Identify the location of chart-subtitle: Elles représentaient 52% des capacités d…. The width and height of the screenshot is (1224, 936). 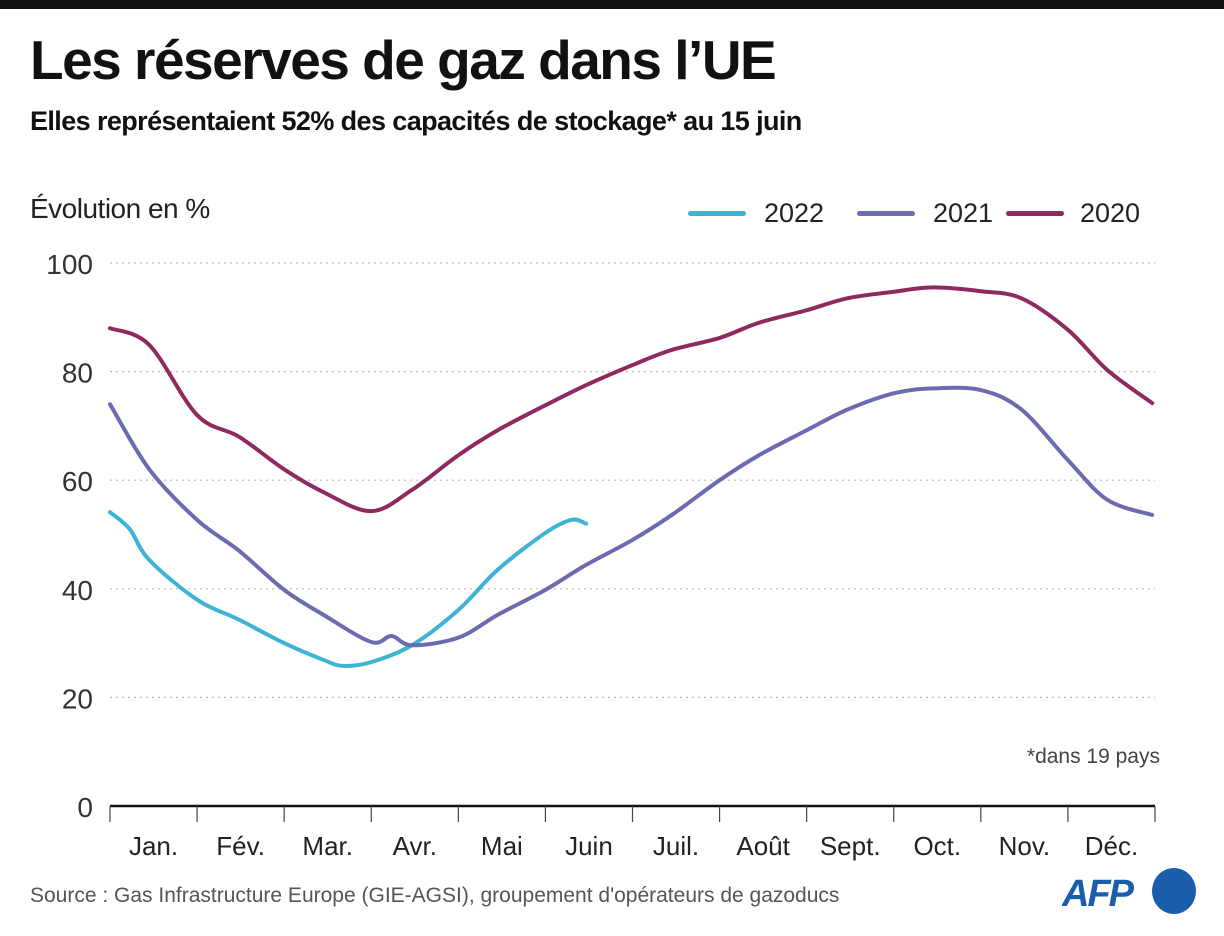
(416, 121).